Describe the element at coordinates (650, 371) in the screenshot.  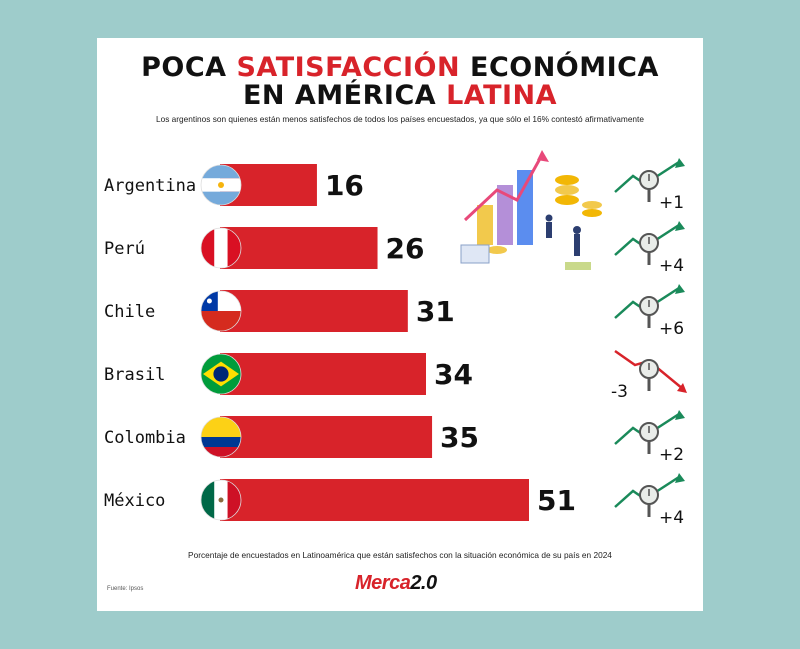
I see `trend-down-icon` at that location.